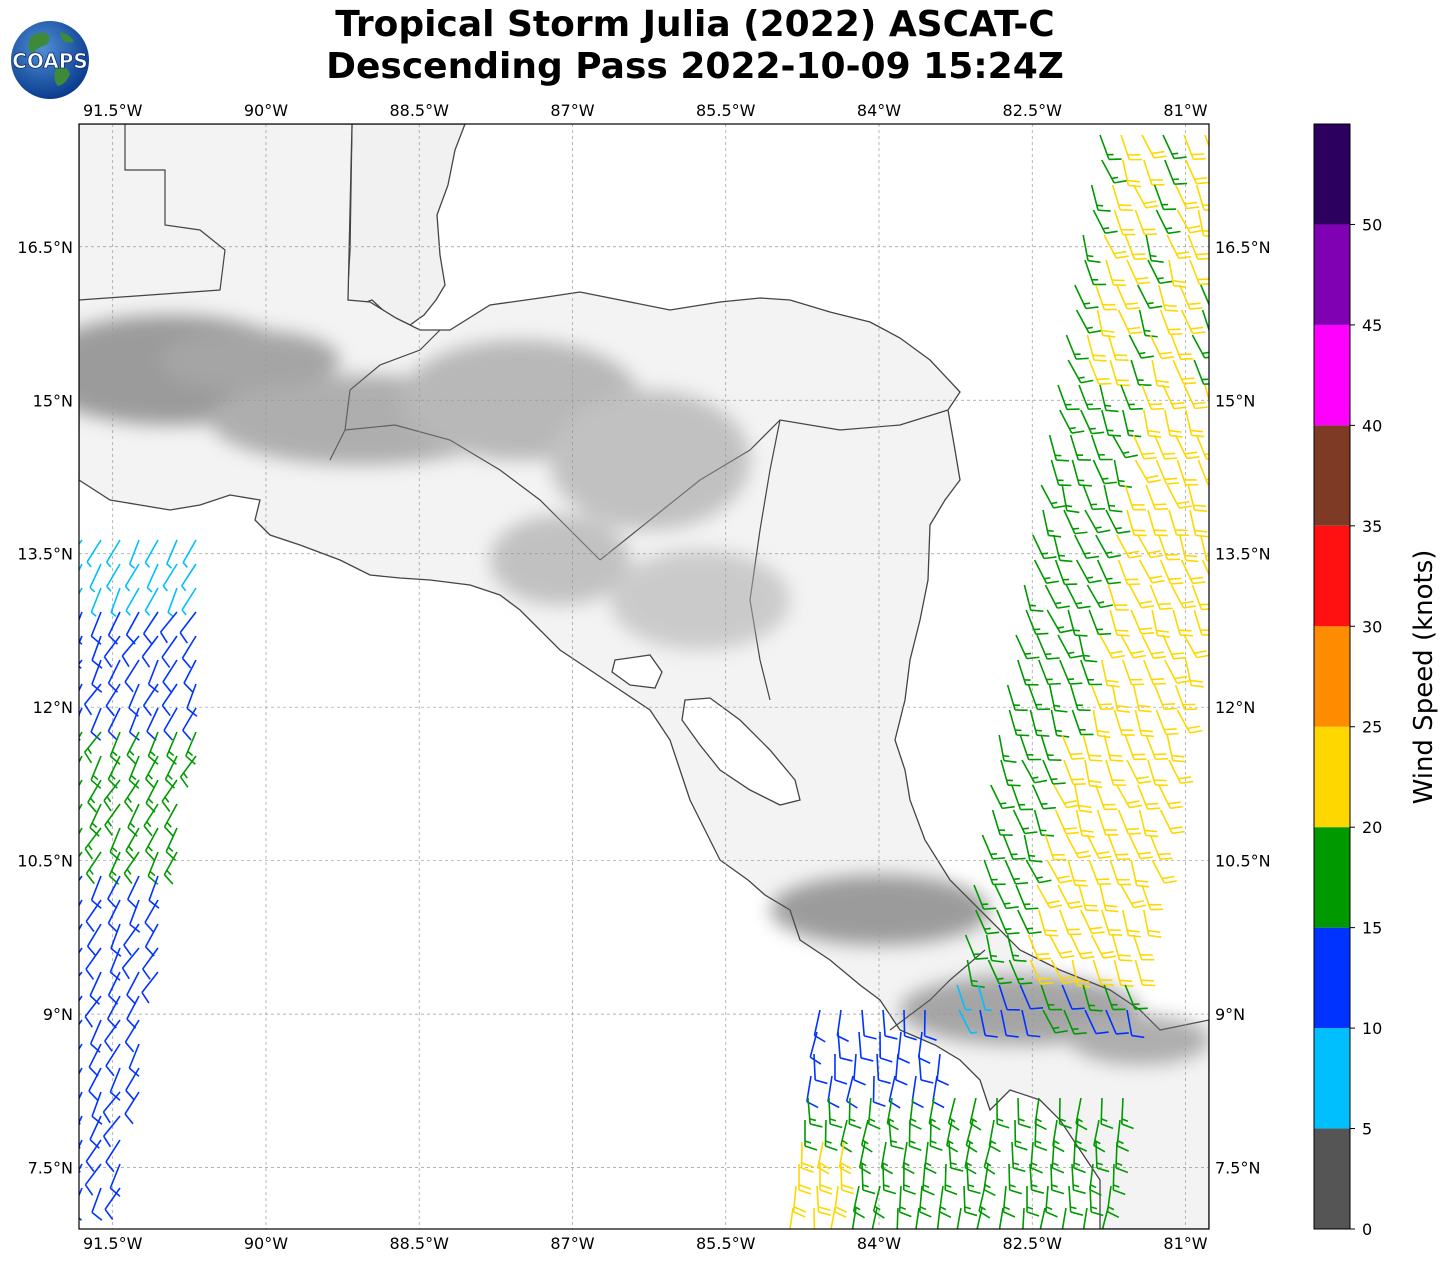  Describe the element at coordinates (45, 708) in the screenshot. I see `lat-labels-left: 16.5°N 15°N 13.5°N 12°N 10.5°N 9°N 7.5°N` at that location.